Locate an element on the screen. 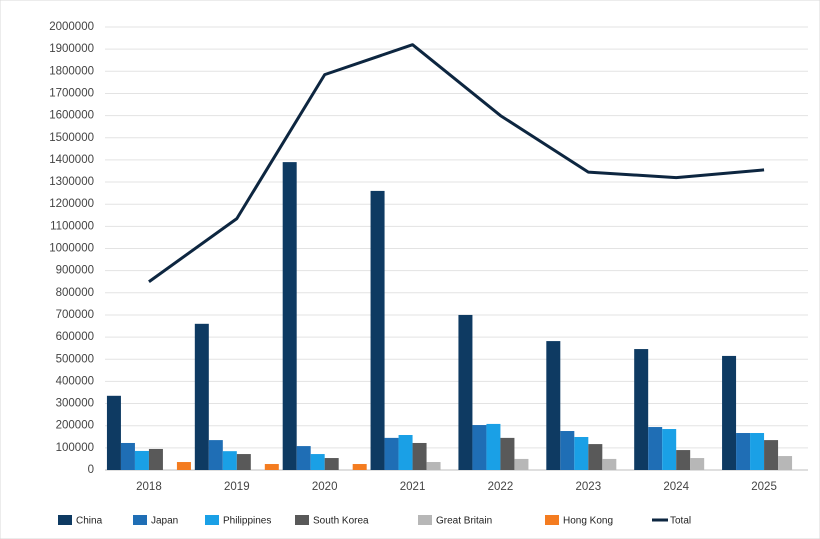 Image resolution: width=820 pixels, height=539 pixels. y-tick-label: 0 is located at coordinates (91, 470).